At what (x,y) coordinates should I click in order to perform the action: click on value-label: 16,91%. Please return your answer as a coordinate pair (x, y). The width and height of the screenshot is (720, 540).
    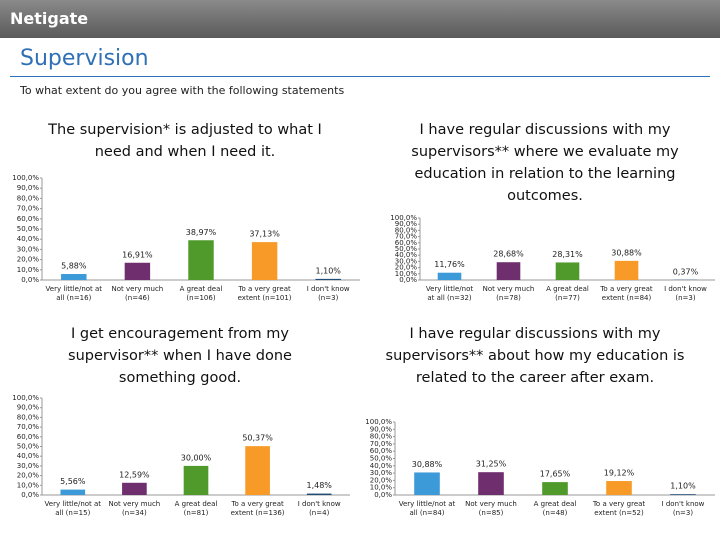
    Looking at the image, I should click on (137, 254).